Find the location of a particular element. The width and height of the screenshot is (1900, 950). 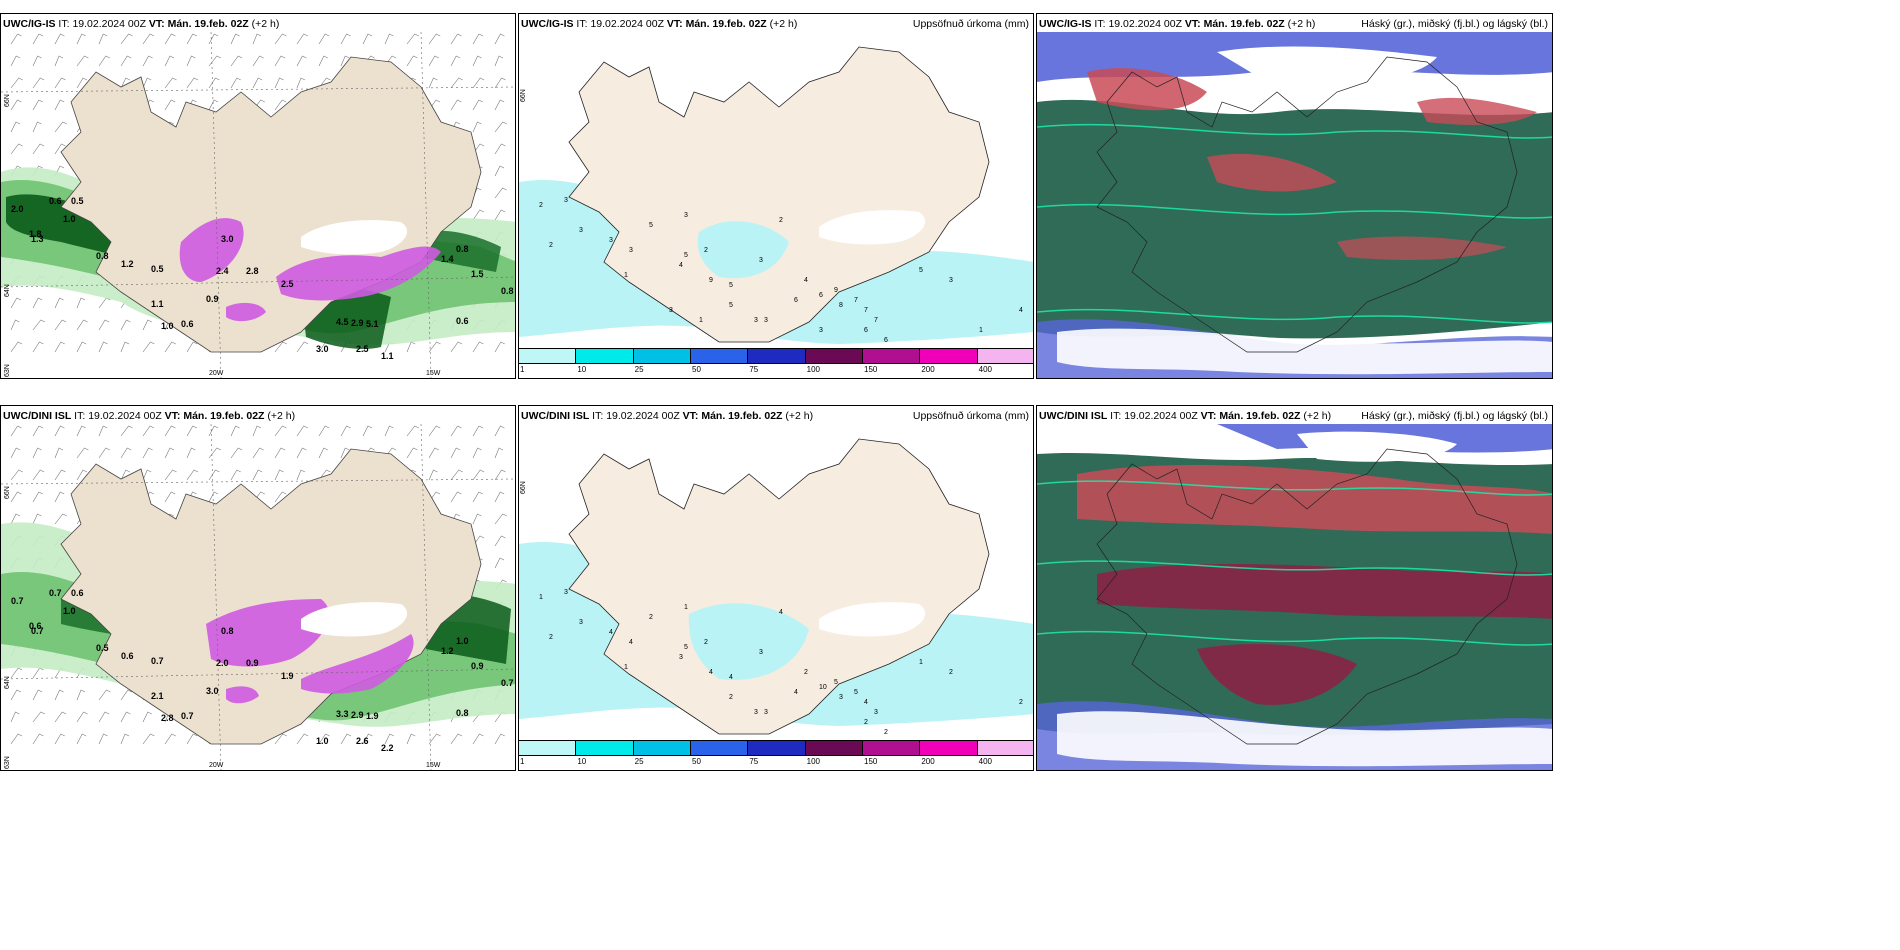

lon-label-20w: 20W is located at coordinates (216, 373).